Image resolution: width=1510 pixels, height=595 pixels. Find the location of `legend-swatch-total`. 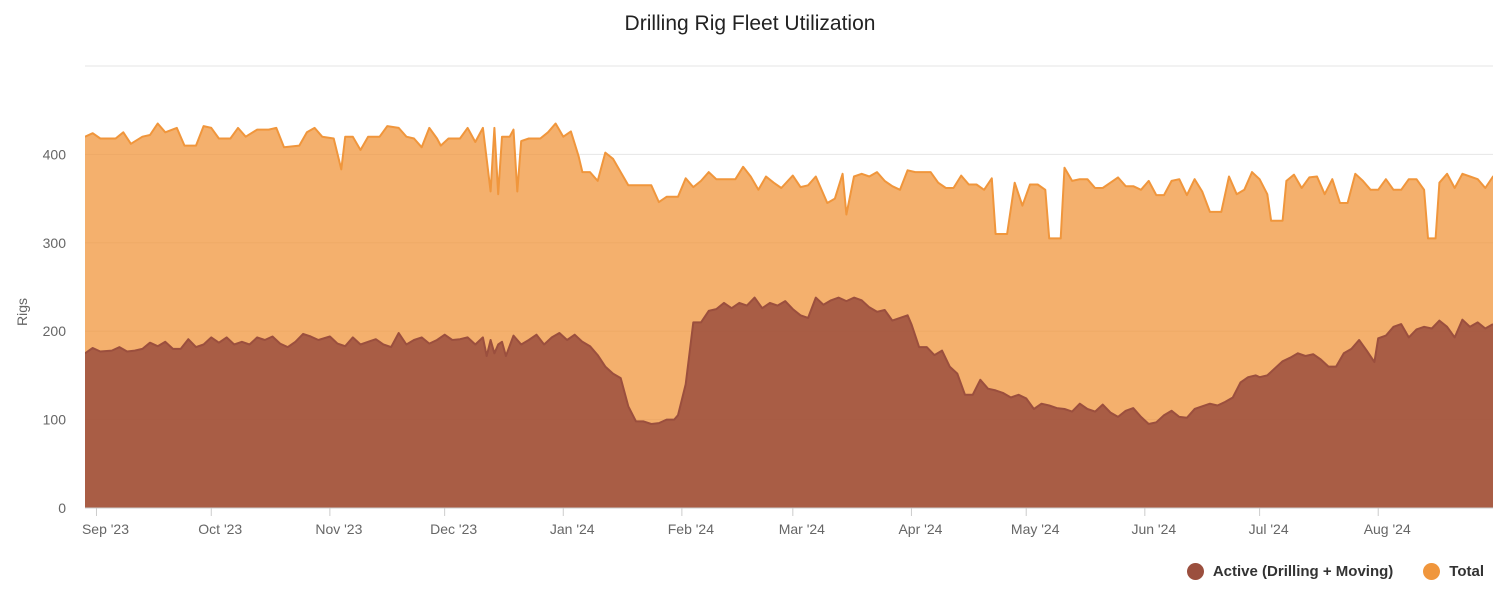

legend-swatch-total is located at coordinates (1432, 571).